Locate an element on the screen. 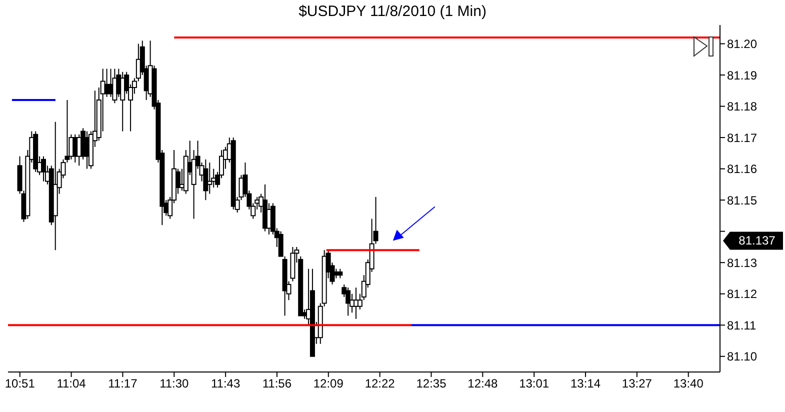 The height and width of the screenshot is (412, 785). x-tick-label: 13:01 is located at coordinates (534, 383).